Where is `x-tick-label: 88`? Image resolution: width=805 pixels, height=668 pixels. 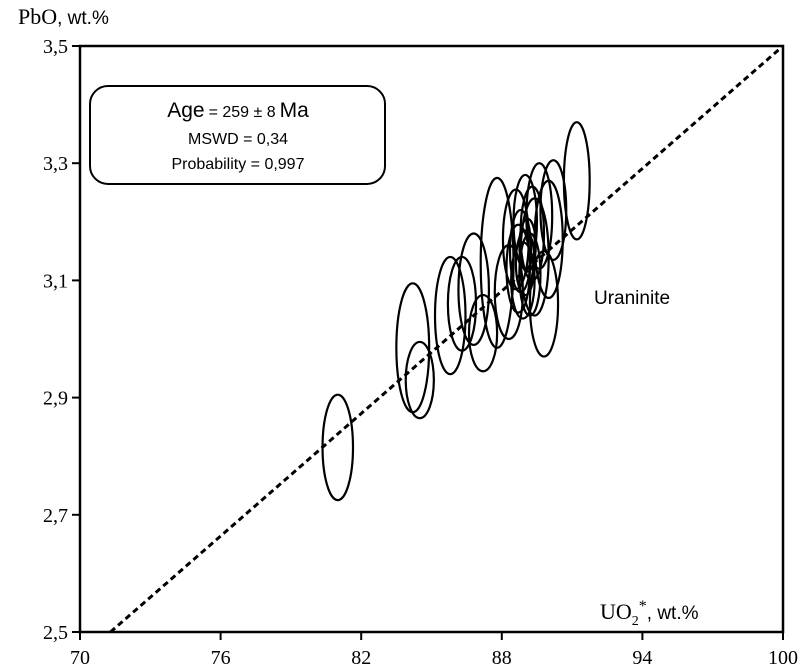
x-tick-label: 88 is located at coordinates (502, 657).